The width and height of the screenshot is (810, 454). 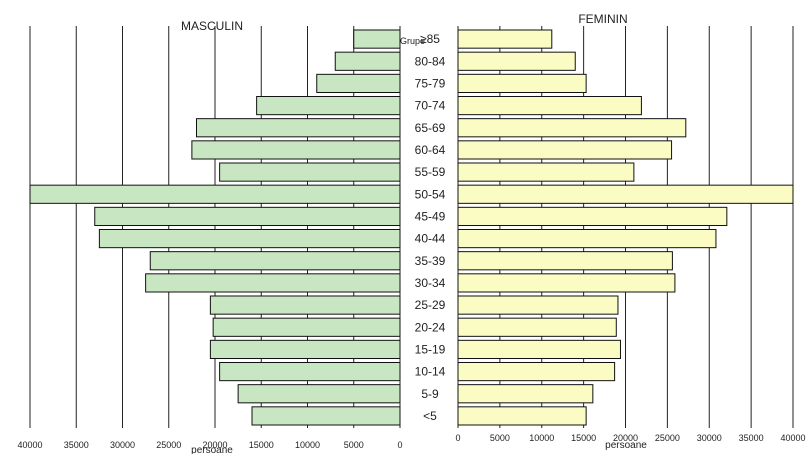 I want to click on tick-label-right: 5000, so click(x=500, y=438).